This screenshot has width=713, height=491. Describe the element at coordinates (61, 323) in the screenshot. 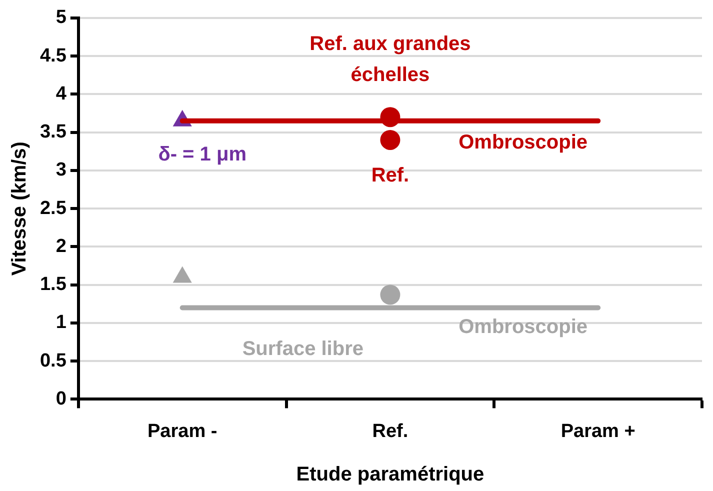

I see `y-tick-label: 1` at that location.